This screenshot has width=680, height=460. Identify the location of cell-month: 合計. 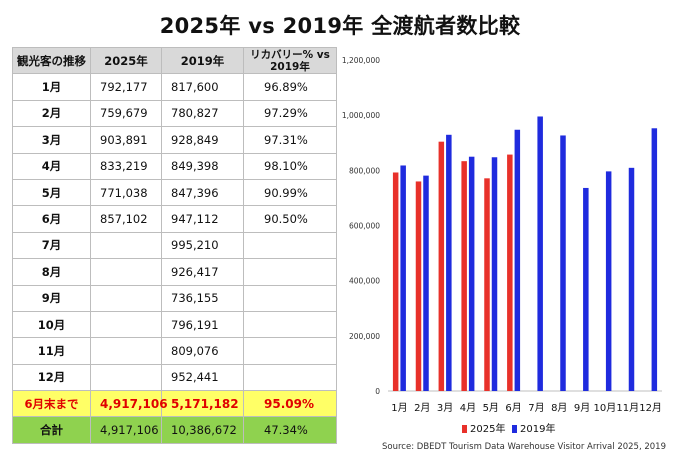
(51, 430).